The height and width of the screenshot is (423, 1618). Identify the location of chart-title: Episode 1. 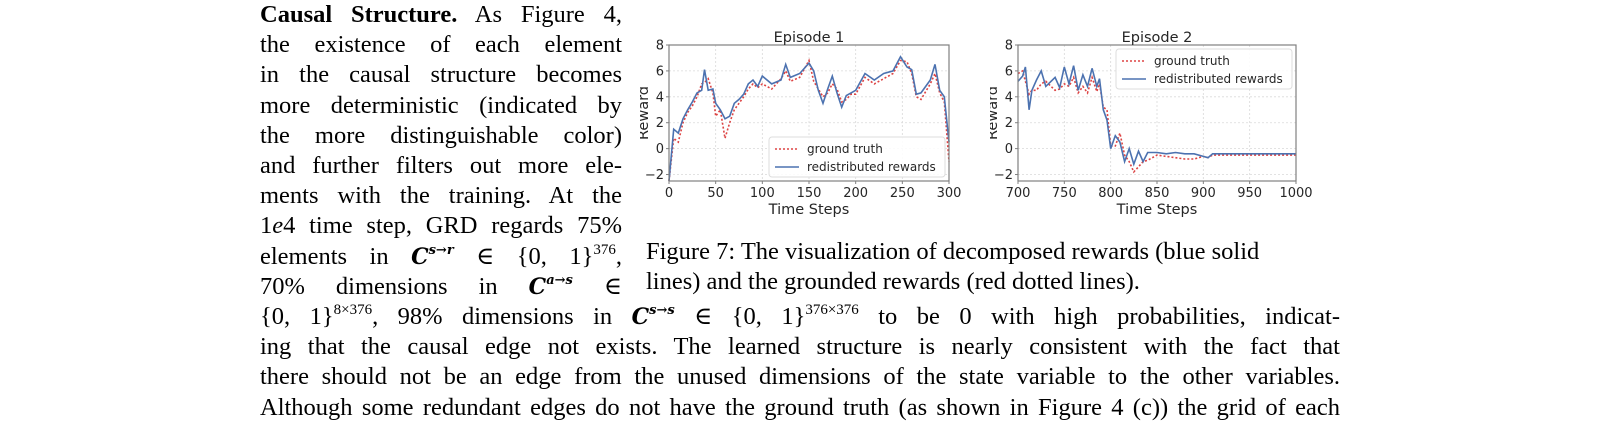
(809, 38).